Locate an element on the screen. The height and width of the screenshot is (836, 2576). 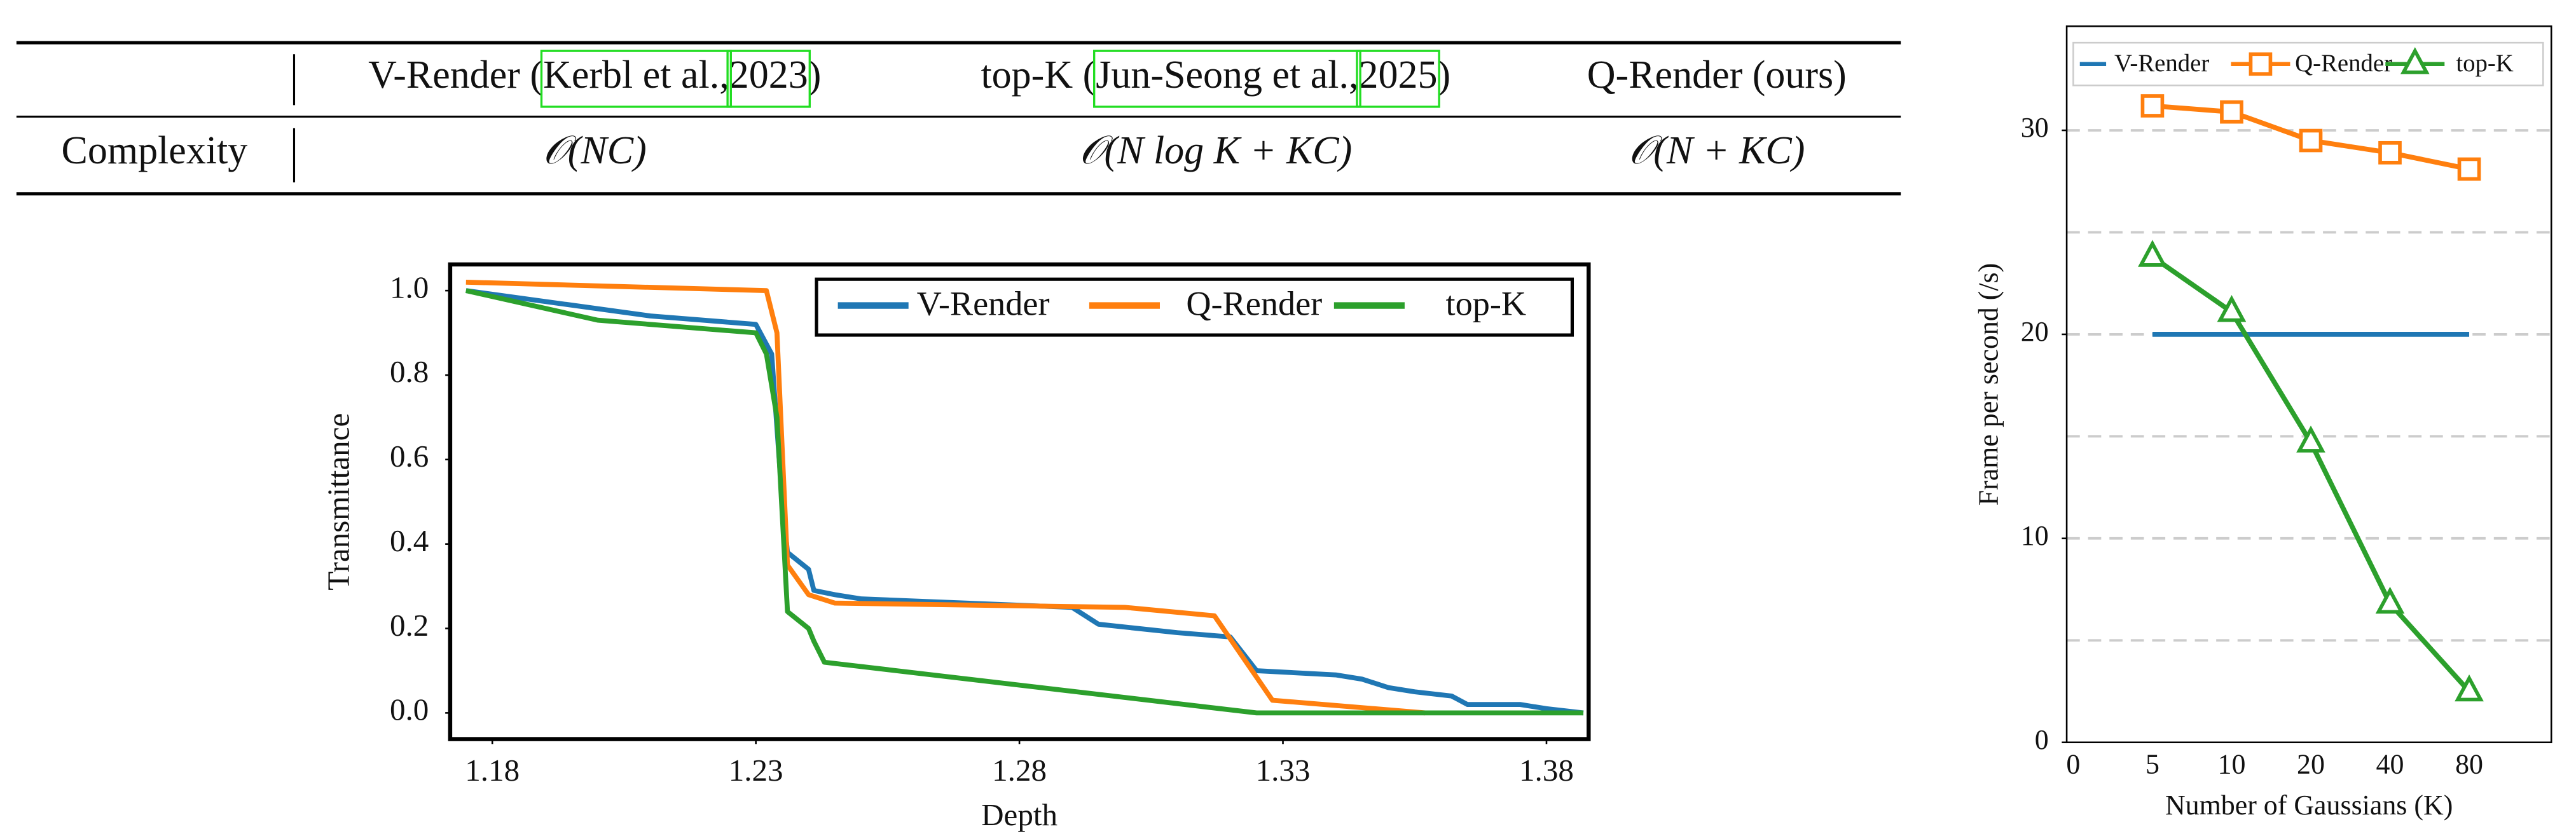
y-tick-label: 10 is located at coordinates (2035, 536).